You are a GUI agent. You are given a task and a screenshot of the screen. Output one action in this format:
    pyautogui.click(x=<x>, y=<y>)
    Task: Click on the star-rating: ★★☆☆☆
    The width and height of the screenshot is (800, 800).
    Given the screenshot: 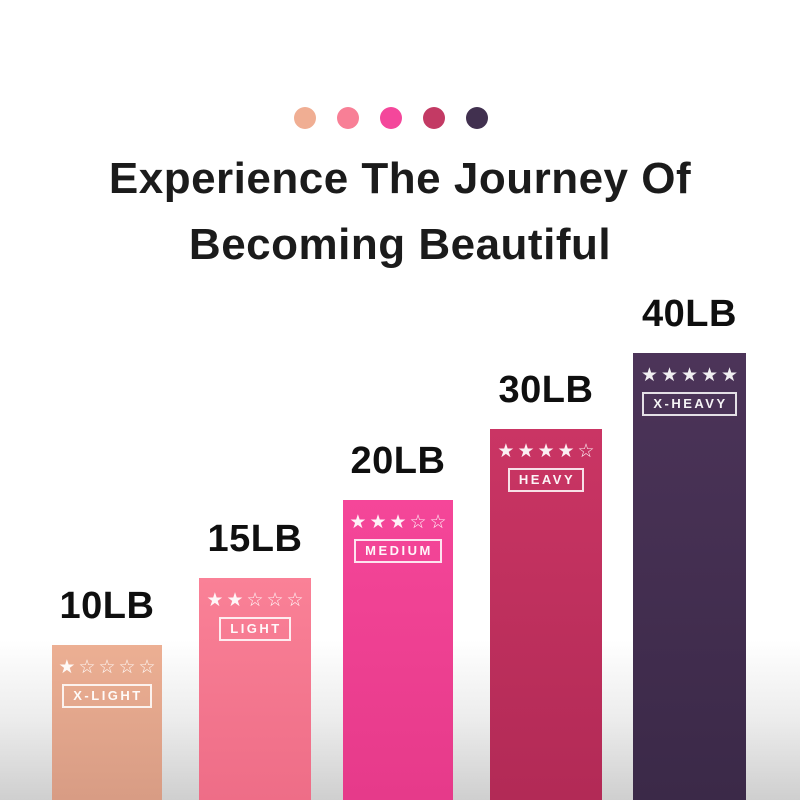 What is the action you would take?
    pyautogui.click(x=256, y=600)
    